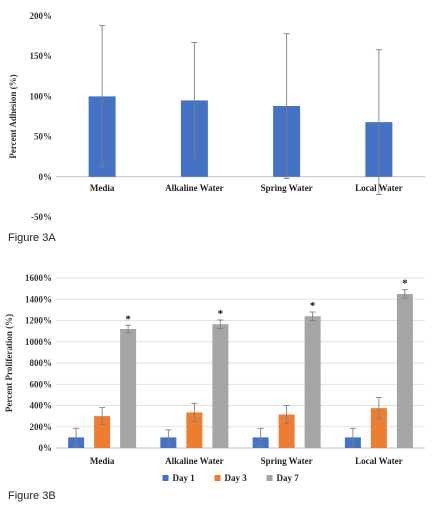 The height and width of the screenshot is (507, 440). Describe the element at coordinates (288, 478) in the screenshot. I see `legend-label-day-7: Day 7` at that location.